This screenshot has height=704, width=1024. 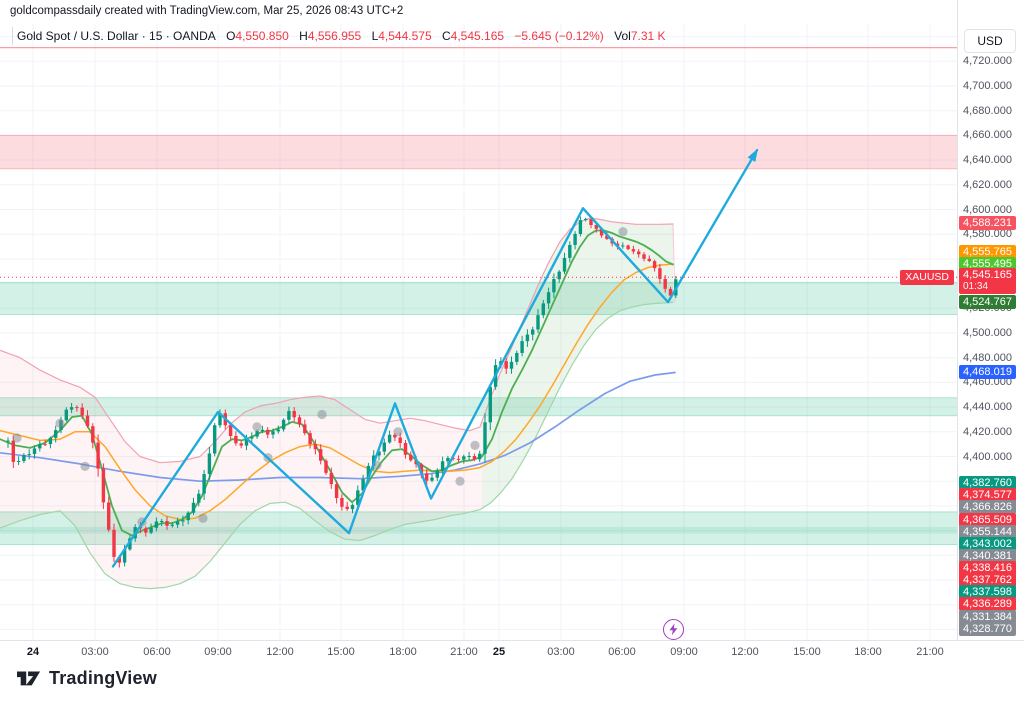 I want to click on line-ma_slow, so click(x=338, y=427).